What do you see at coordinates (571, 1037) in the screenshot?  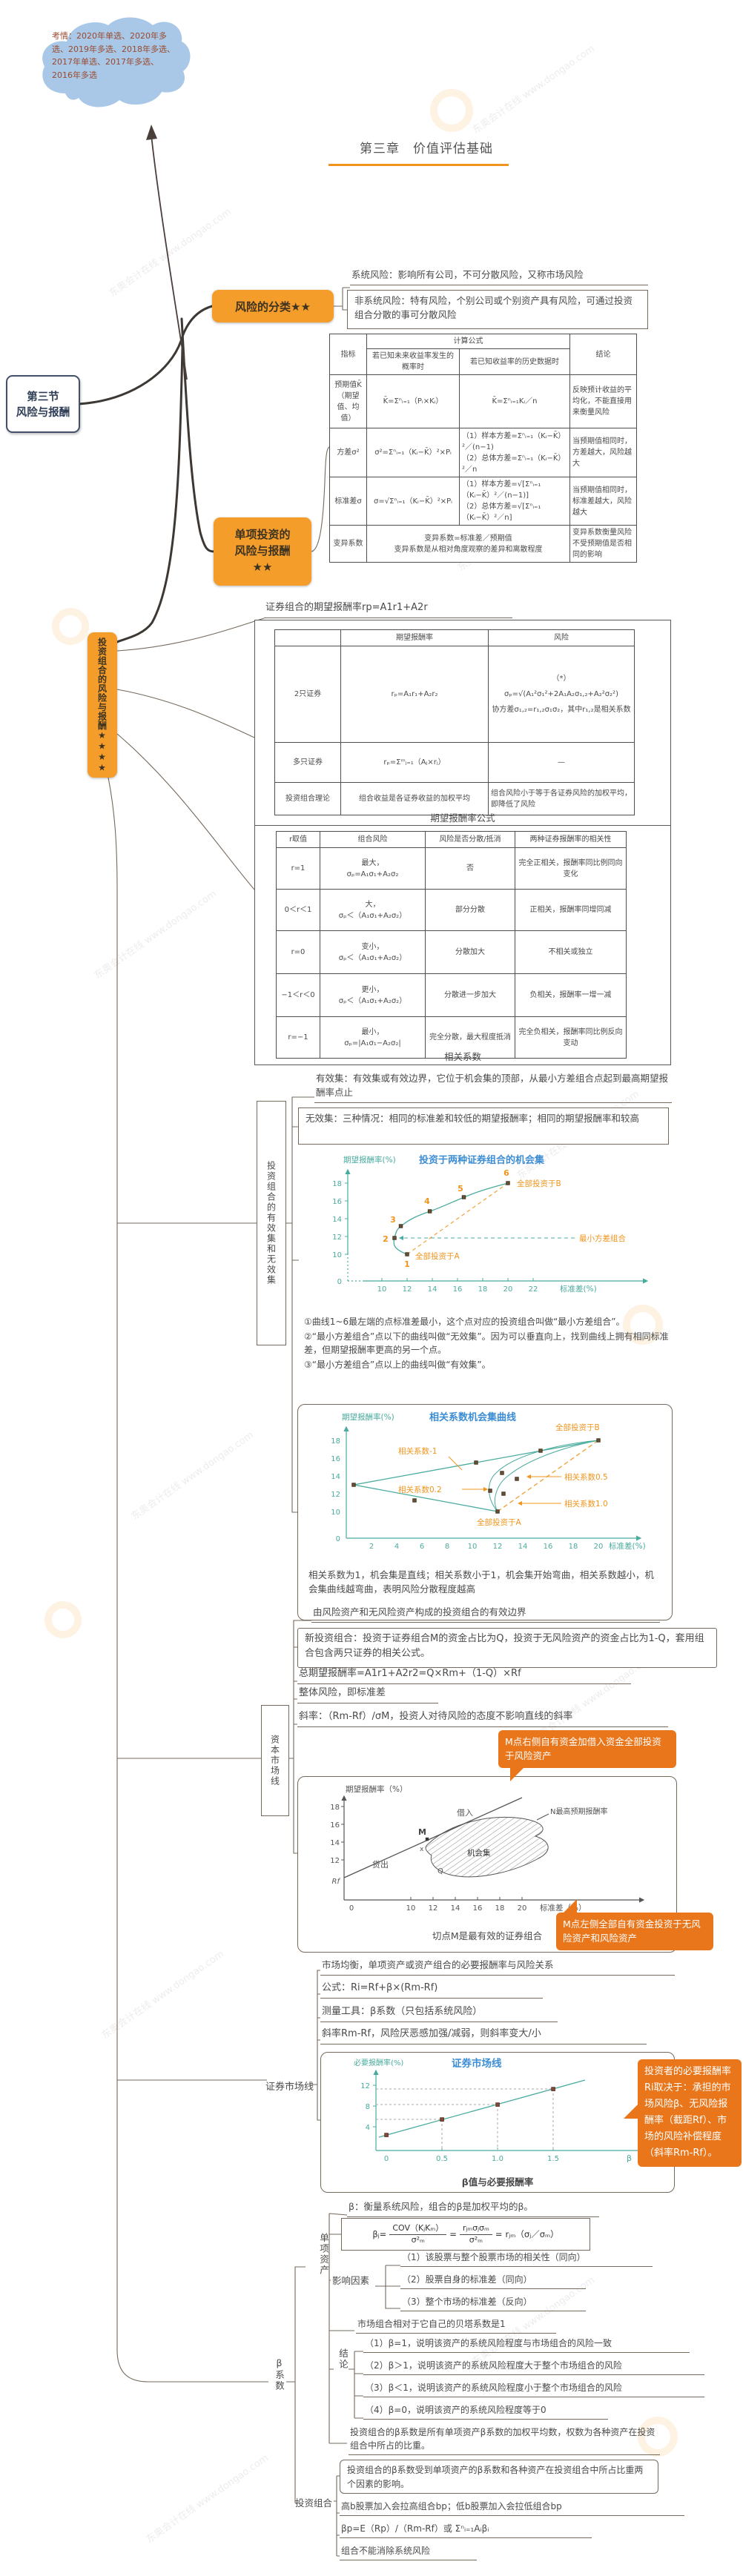 I see `table3-cell: 完全负相关，报酬率同比例反向变动` at bounding box center [571, 1037].